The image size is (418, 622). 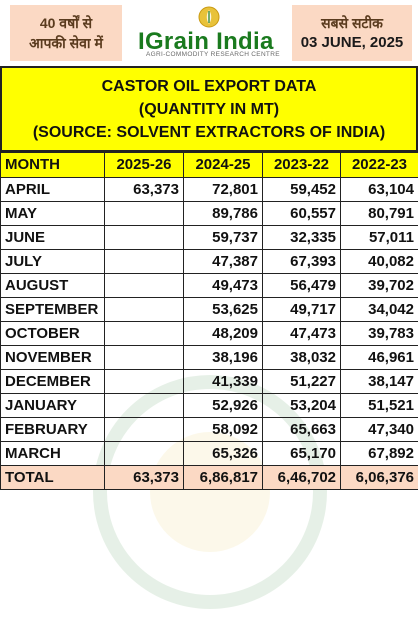 What do you see at coordinates (144, 478) in the screenshot?
I see `total-value-cell: 63,373` at bounding box center [144, 478].